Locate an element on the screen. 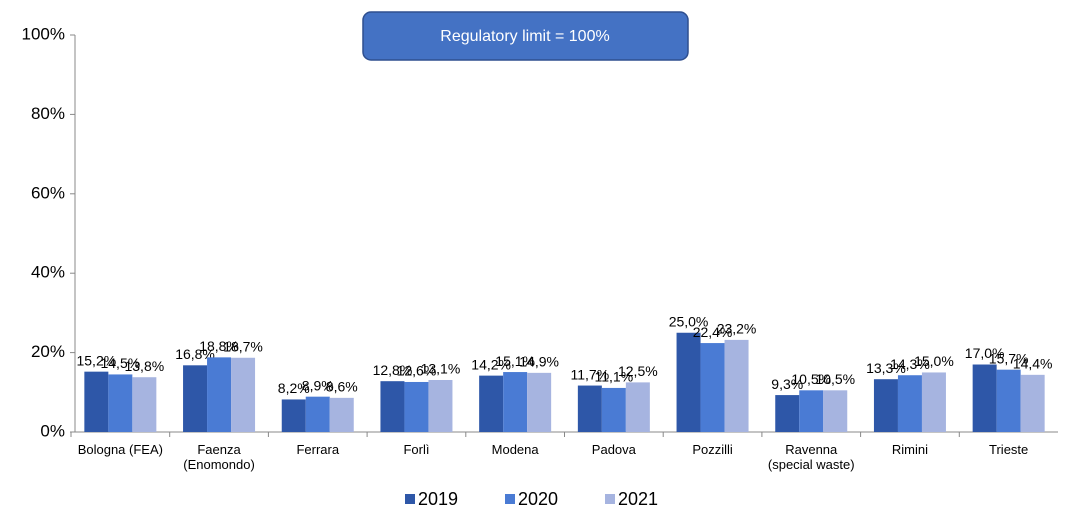 Image resolution: width=1070 pixels, height=510 pixels. legend-label: 2021 is located at coordinates (638, 499).